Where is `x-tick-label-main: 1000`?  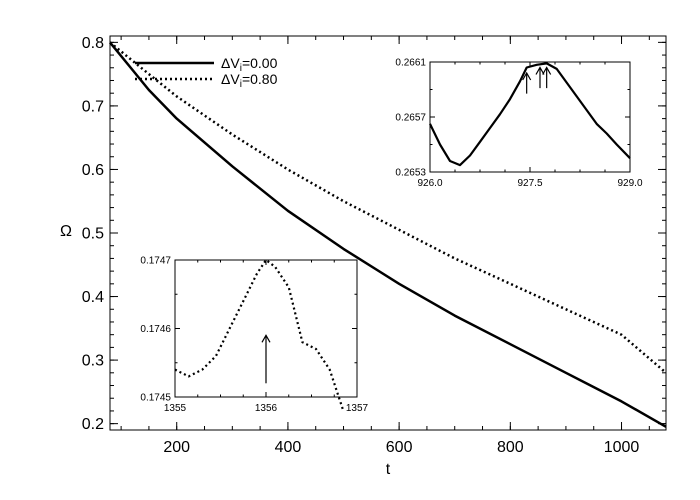
x-tick-label-main: 1000 is located at coordinates (622, 447).